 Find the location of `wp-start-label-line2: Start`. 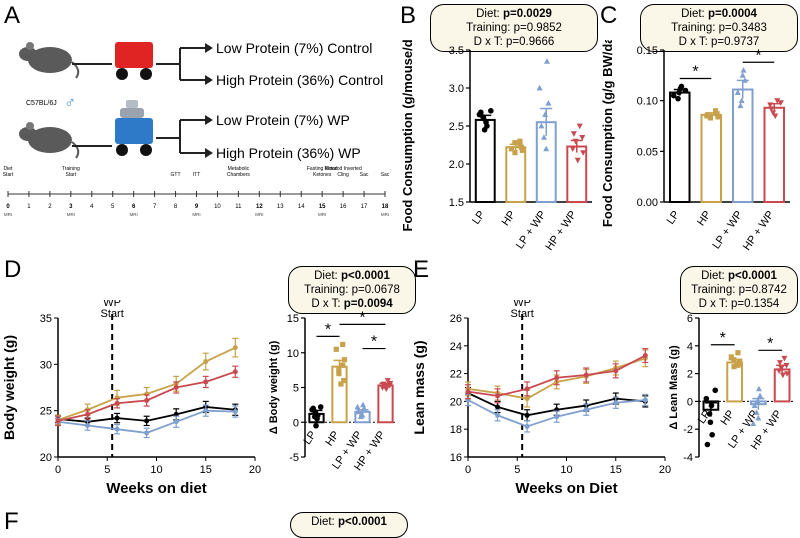

wp-start-label-line2: Start is located at coordinates (522, 314).